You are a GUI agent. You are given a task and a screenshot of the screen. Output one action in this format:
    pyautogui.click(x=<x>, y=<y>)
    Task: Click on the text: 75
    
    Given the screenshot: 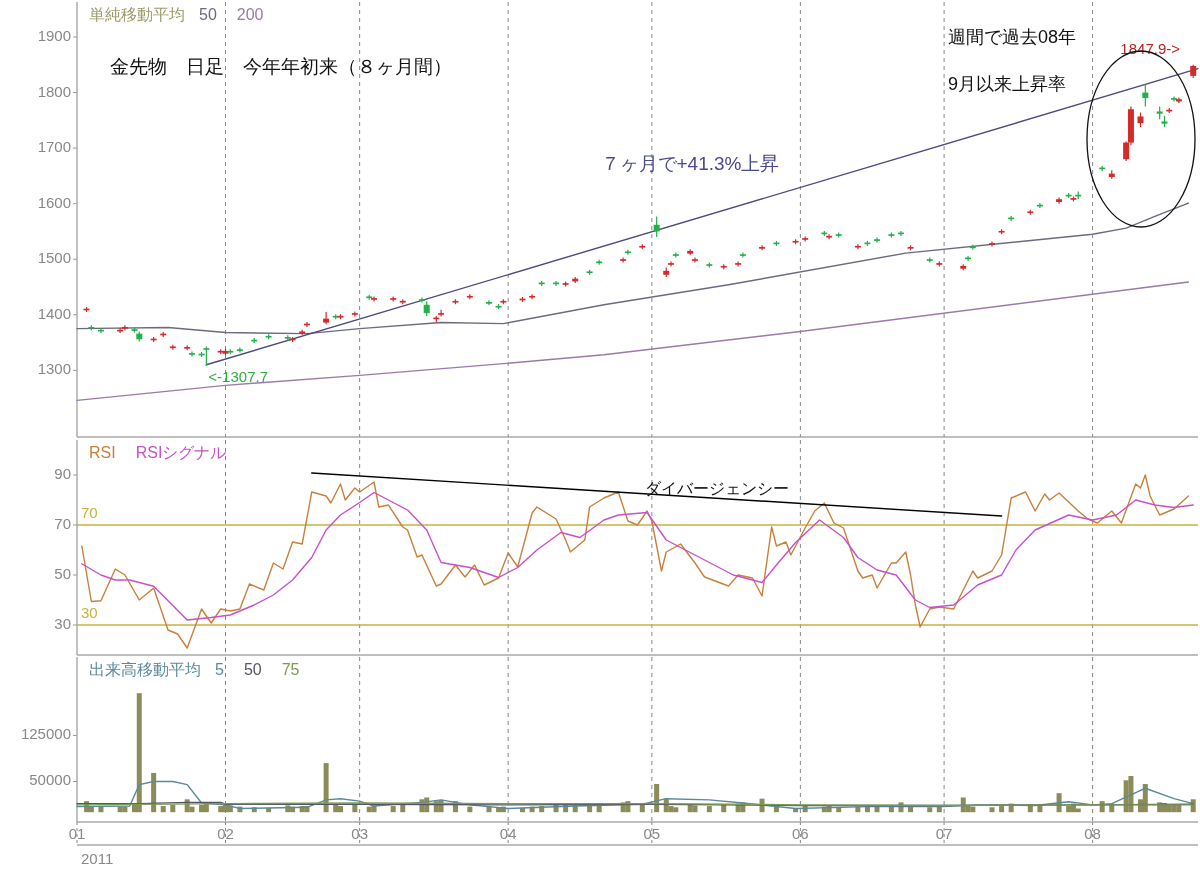 What is the action you would take?
    pyautogui.click(x=290, y=670)
    